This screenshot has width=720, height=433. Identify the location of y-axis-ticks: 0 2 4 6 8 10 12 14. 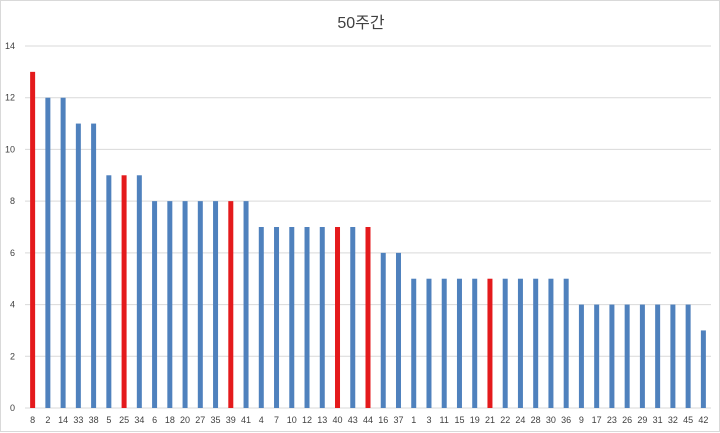
(10, 227).